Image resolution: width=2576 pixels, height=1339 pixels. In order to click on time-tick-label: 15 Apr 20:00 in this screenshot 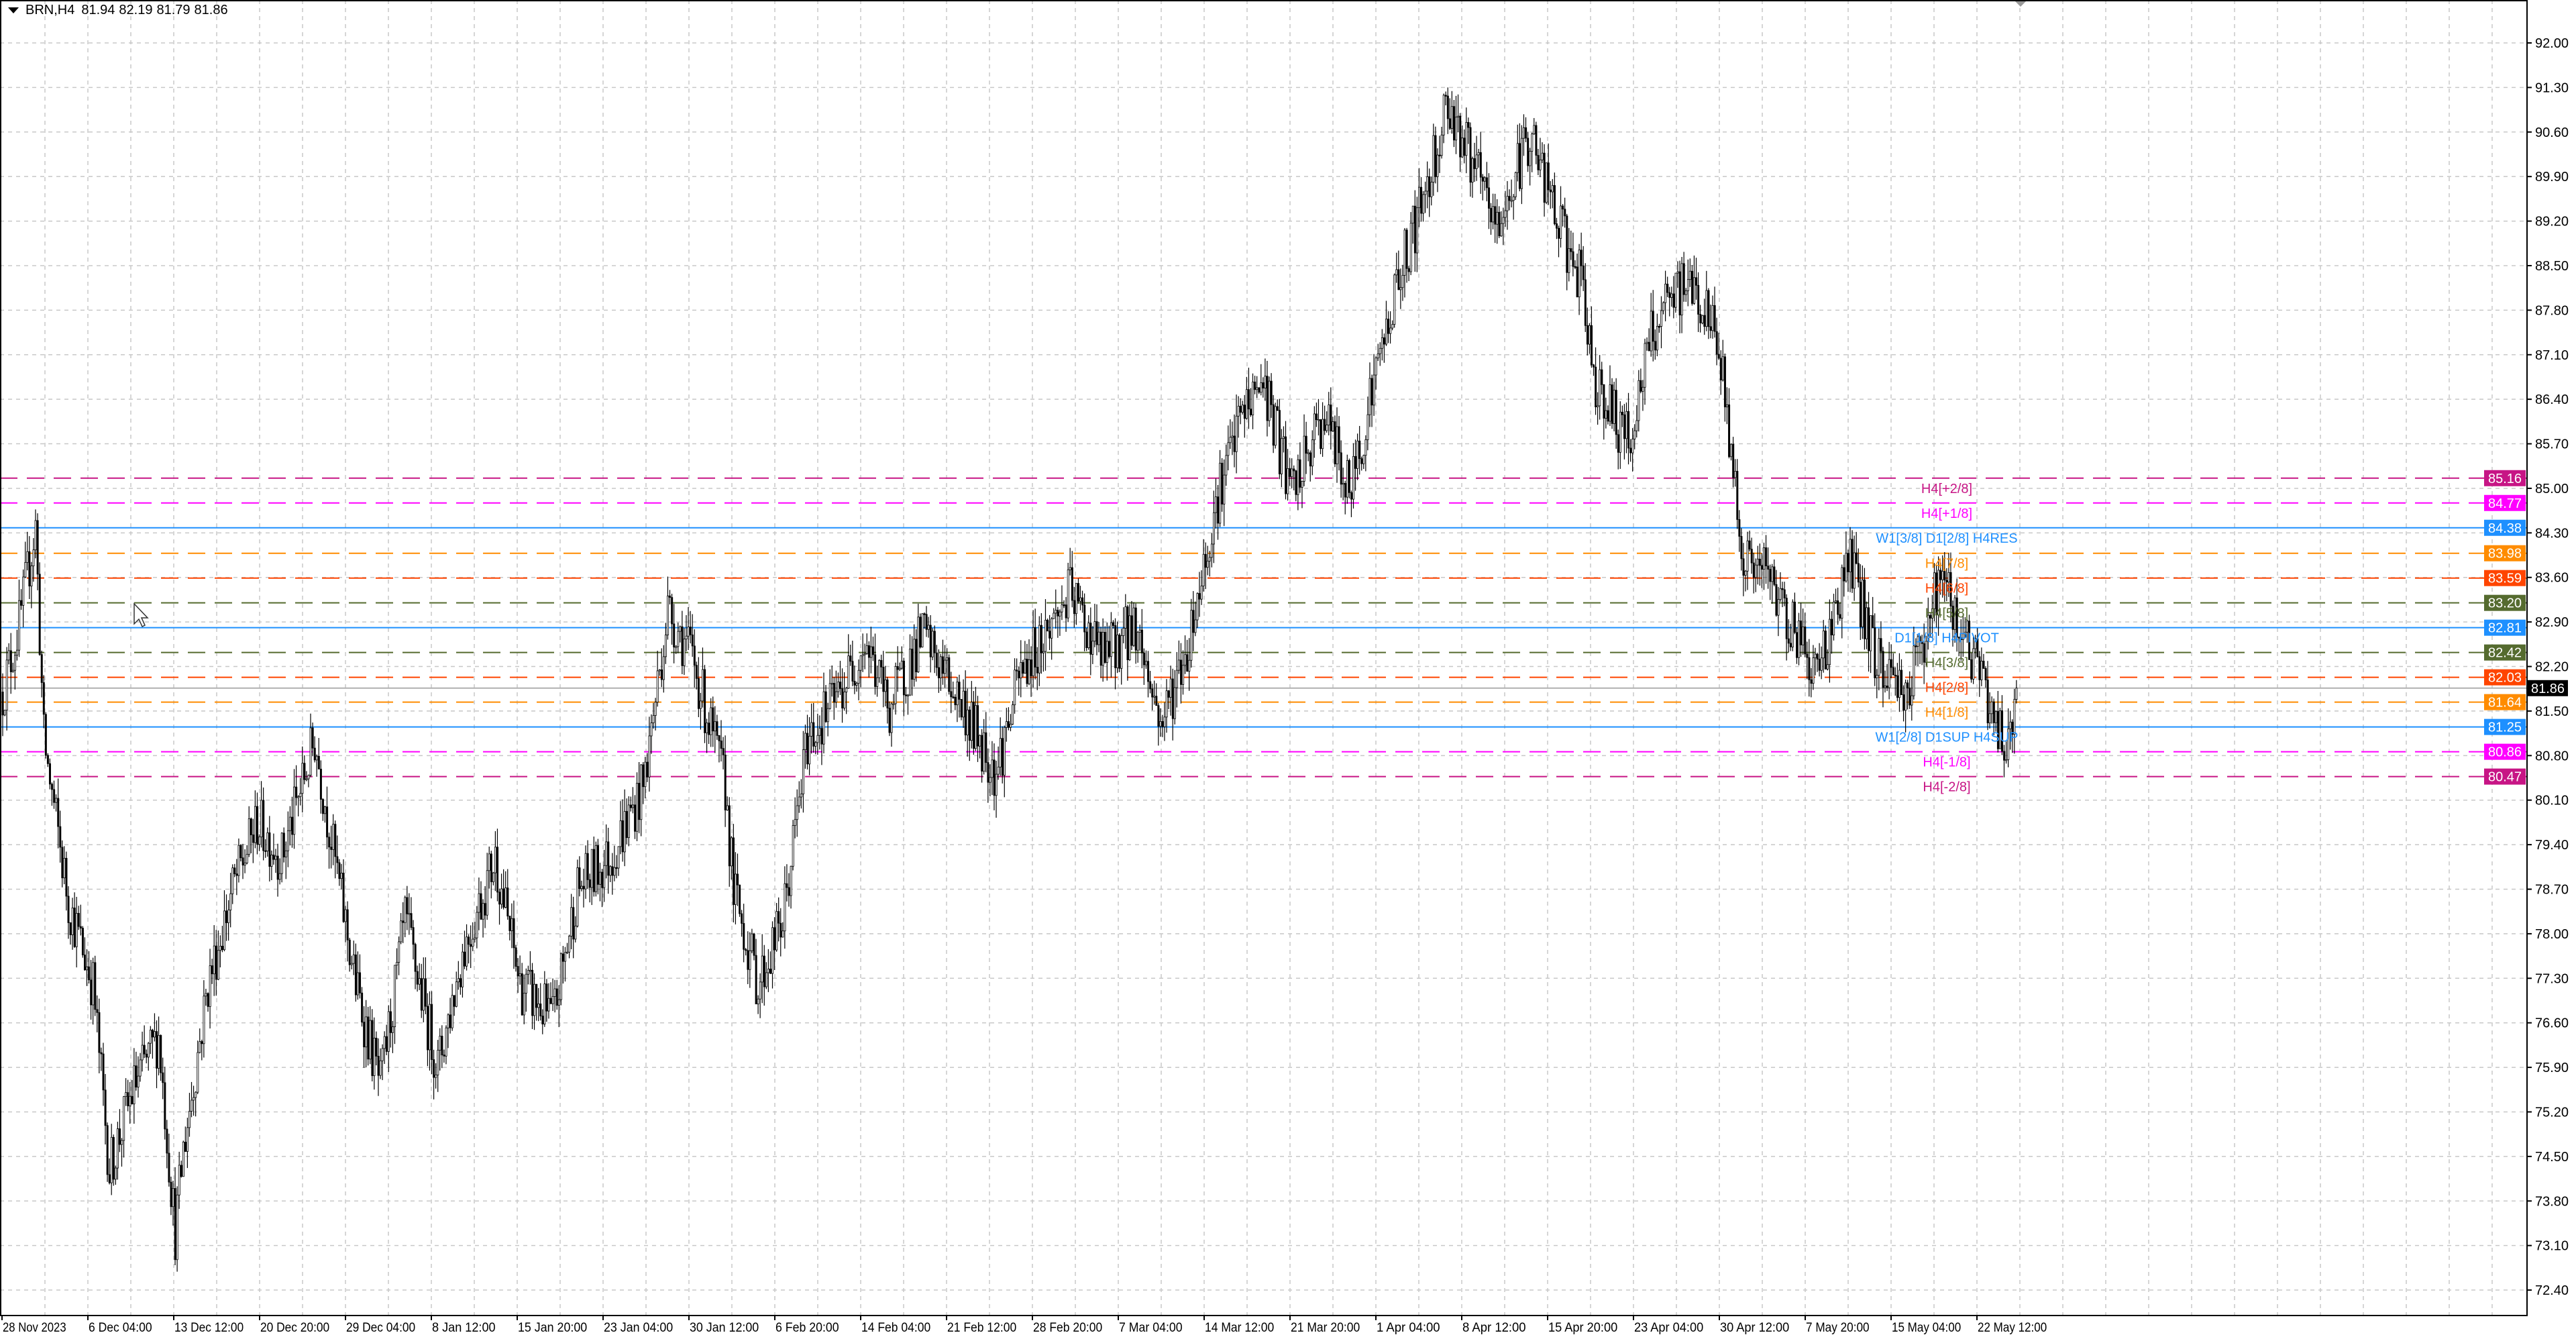, I will do `click(1582, 1328)`.